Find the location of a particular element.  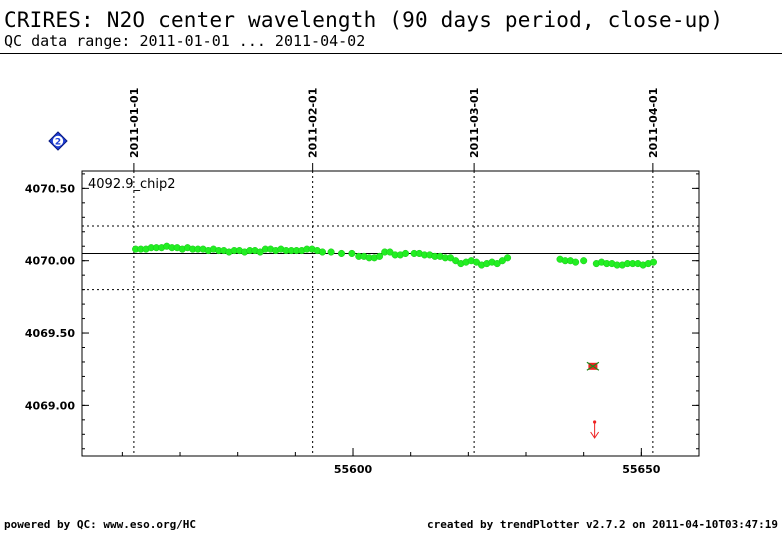

y-tick-label: 4070.50 is located at coordinates (50, 188).